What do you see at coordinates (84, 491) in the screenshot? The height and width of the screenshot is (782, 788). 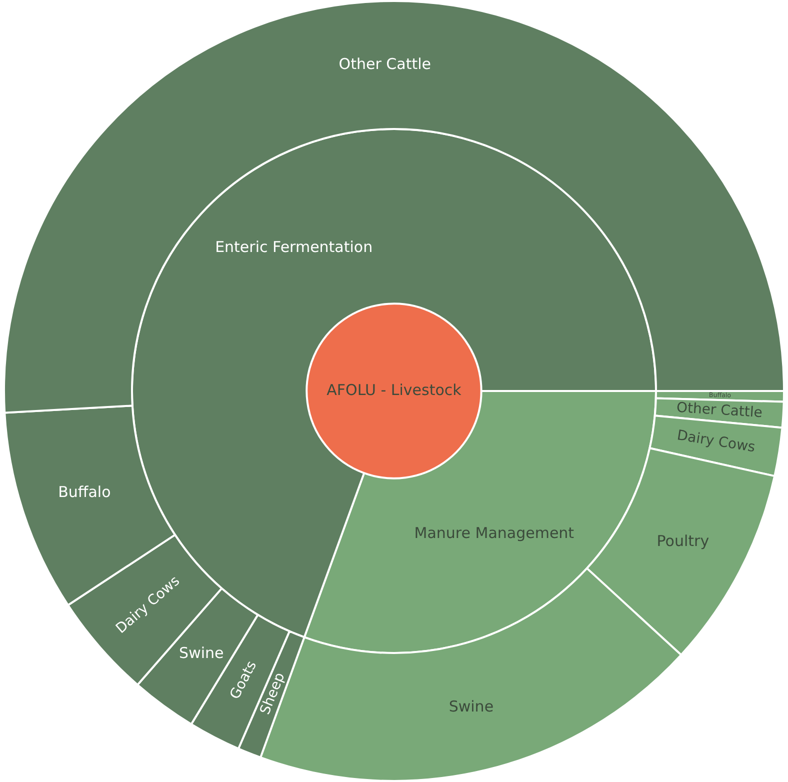 I see `slice-label: Buffalo` at bounding box center [84, 491].